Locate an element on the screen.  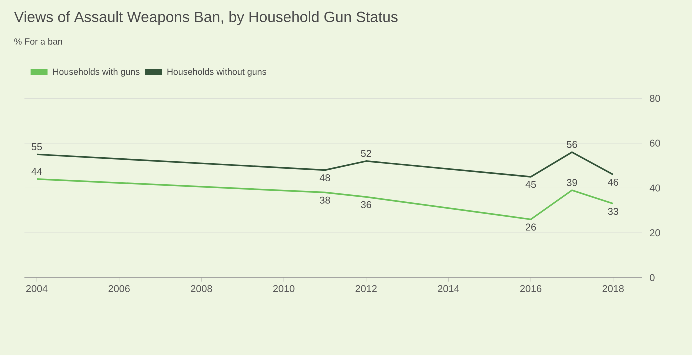
data-label: 38 is located at coordinates (325, 200).